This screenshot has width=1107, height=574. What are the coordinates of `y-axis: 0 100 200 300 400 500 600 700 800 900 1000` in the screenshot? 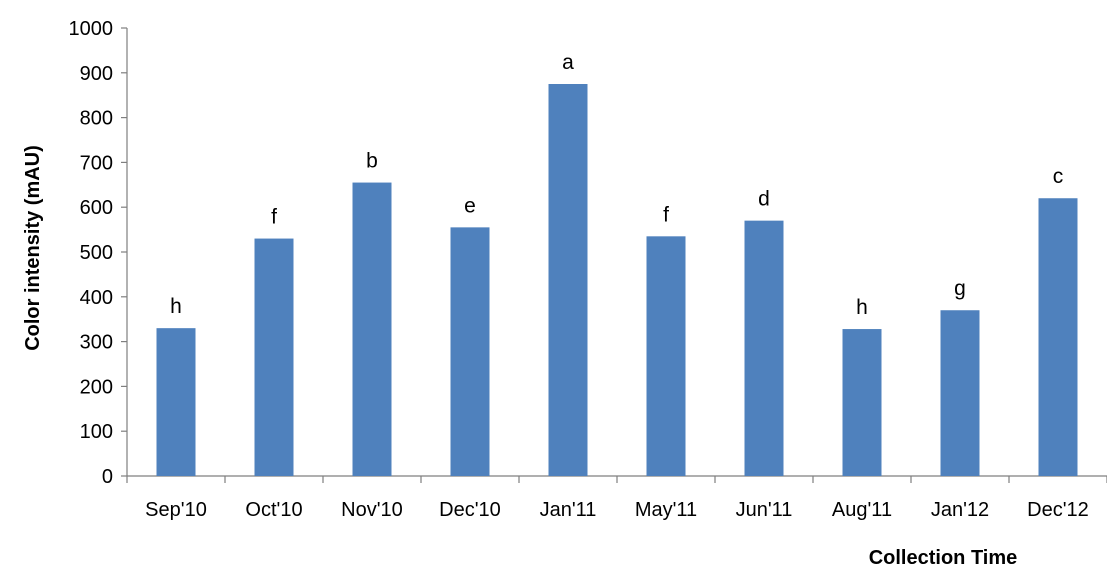 It's located at (98, 253).